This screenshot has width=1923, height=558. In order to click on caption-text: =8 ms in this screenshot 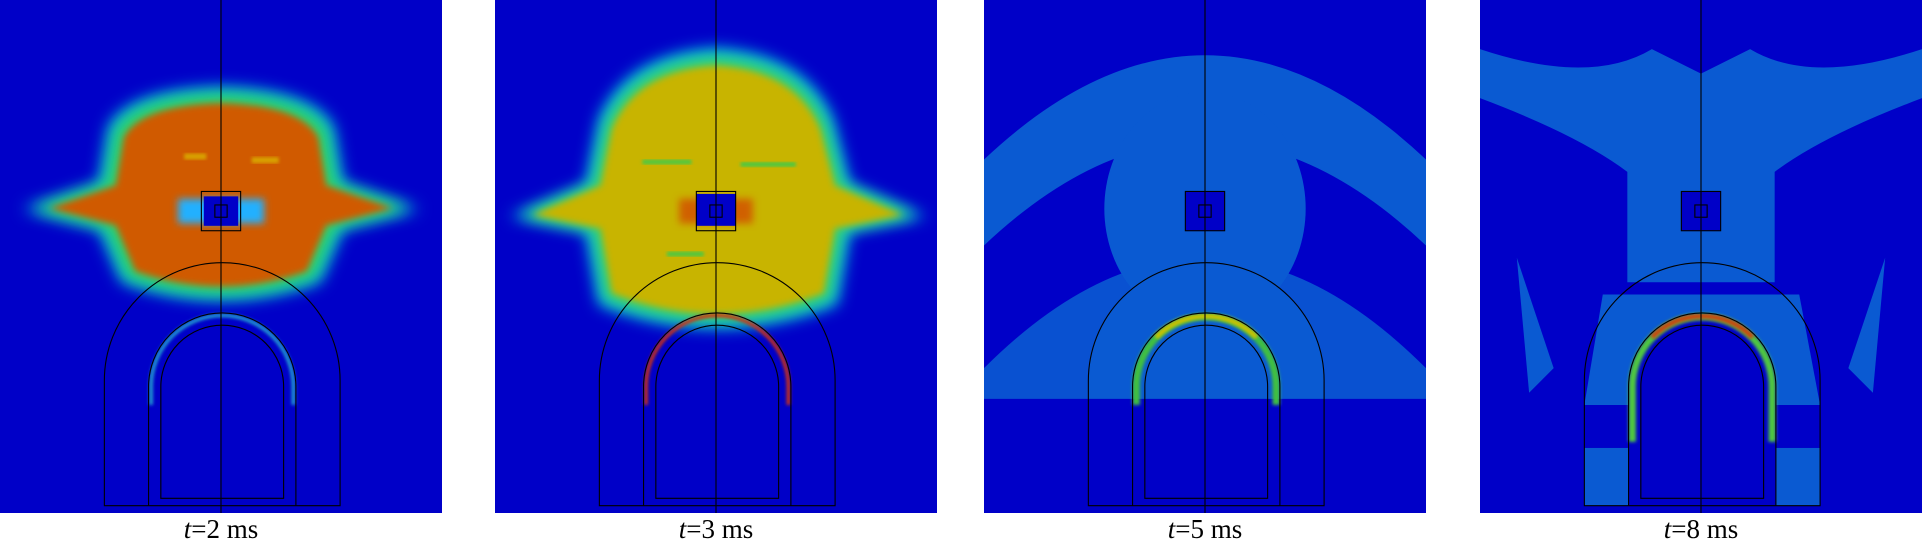, I will do `click(1705, 529)`.